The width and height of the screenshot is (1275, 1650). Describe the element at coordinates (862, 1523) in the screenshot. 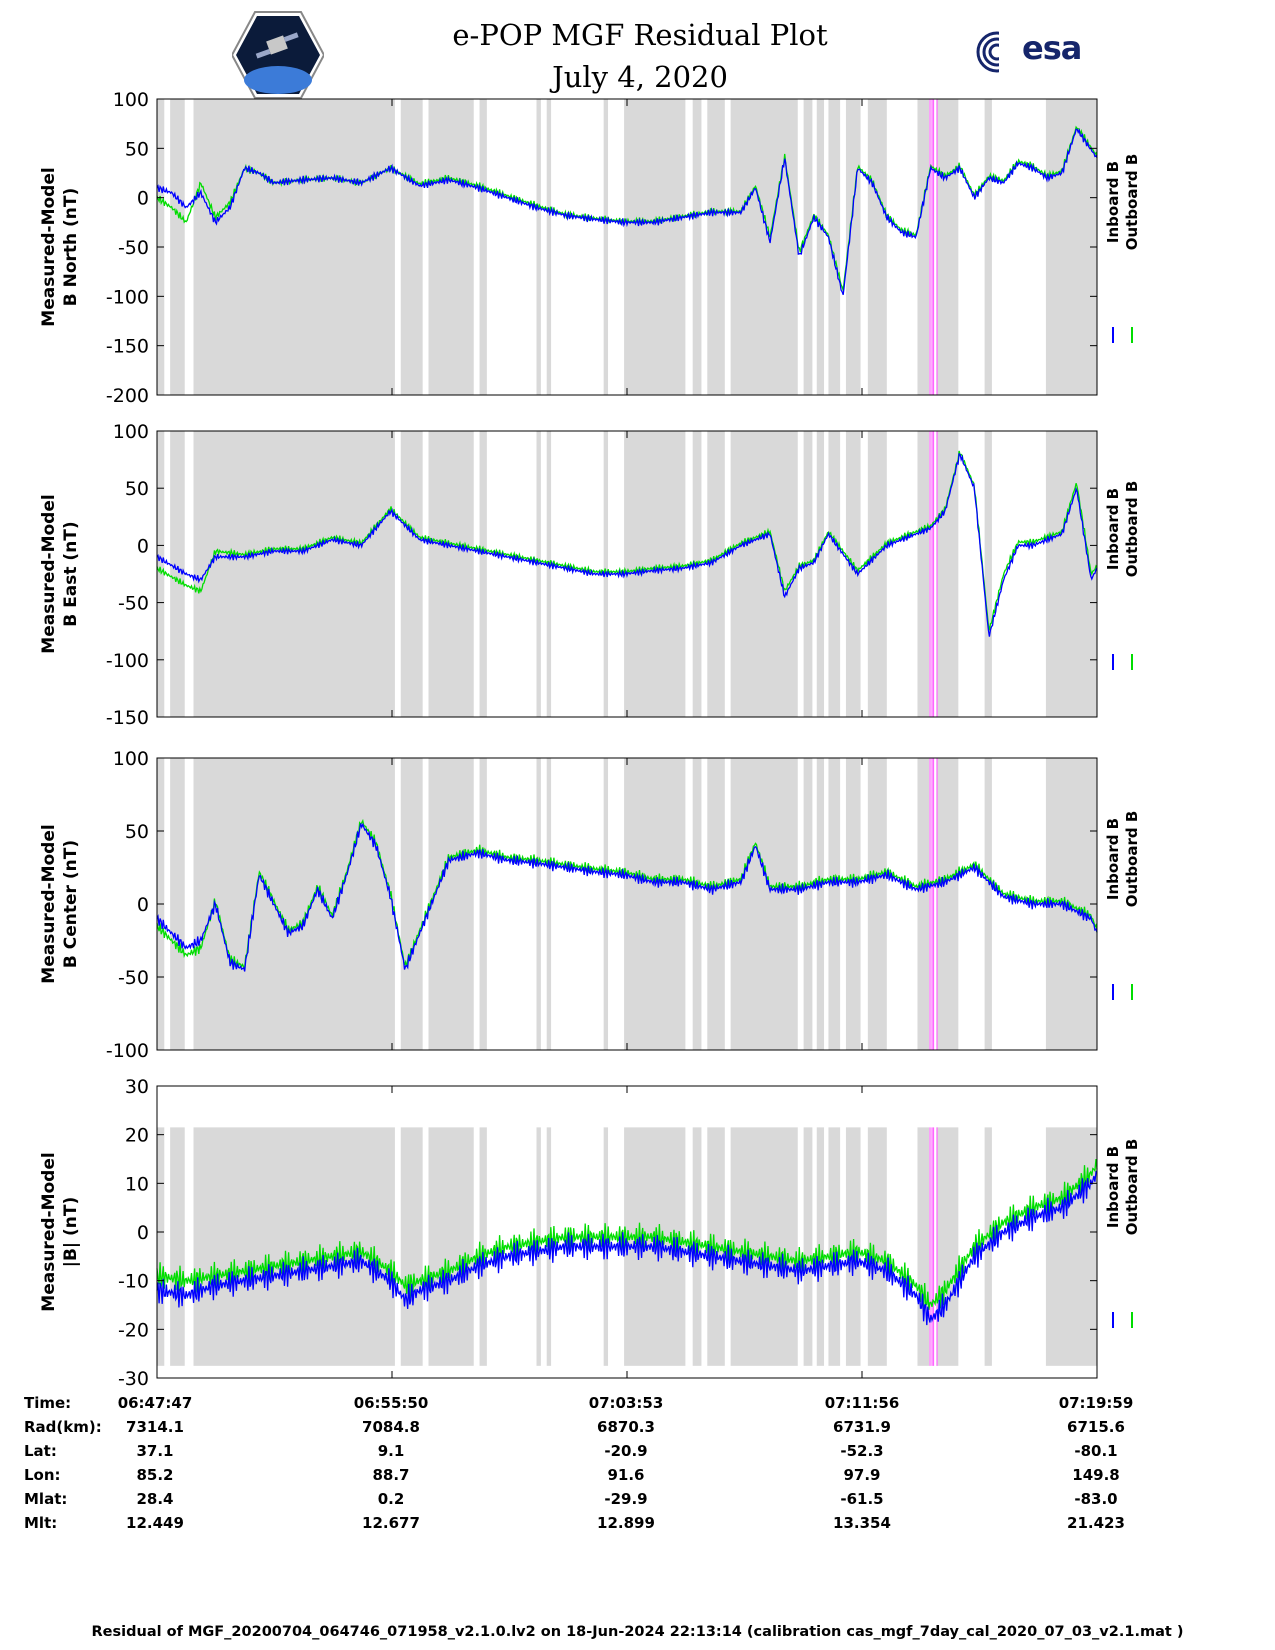

I see `ephemeris-value: 13.354` at that location.